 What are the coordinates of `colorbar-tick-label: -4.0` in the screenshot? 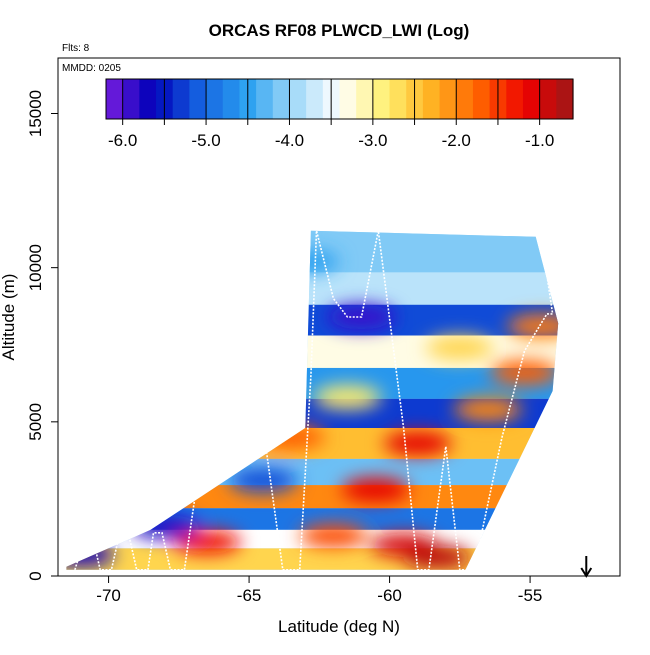 It's located at (289, 140).